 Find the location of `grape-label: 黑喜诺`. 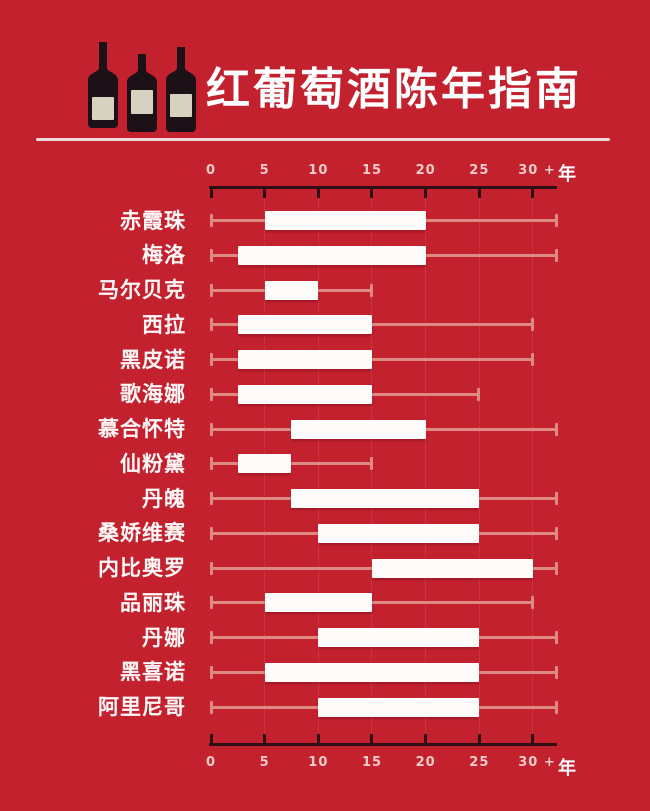

grape-label: 黑喜诺 is located at coordinates (153, 672).